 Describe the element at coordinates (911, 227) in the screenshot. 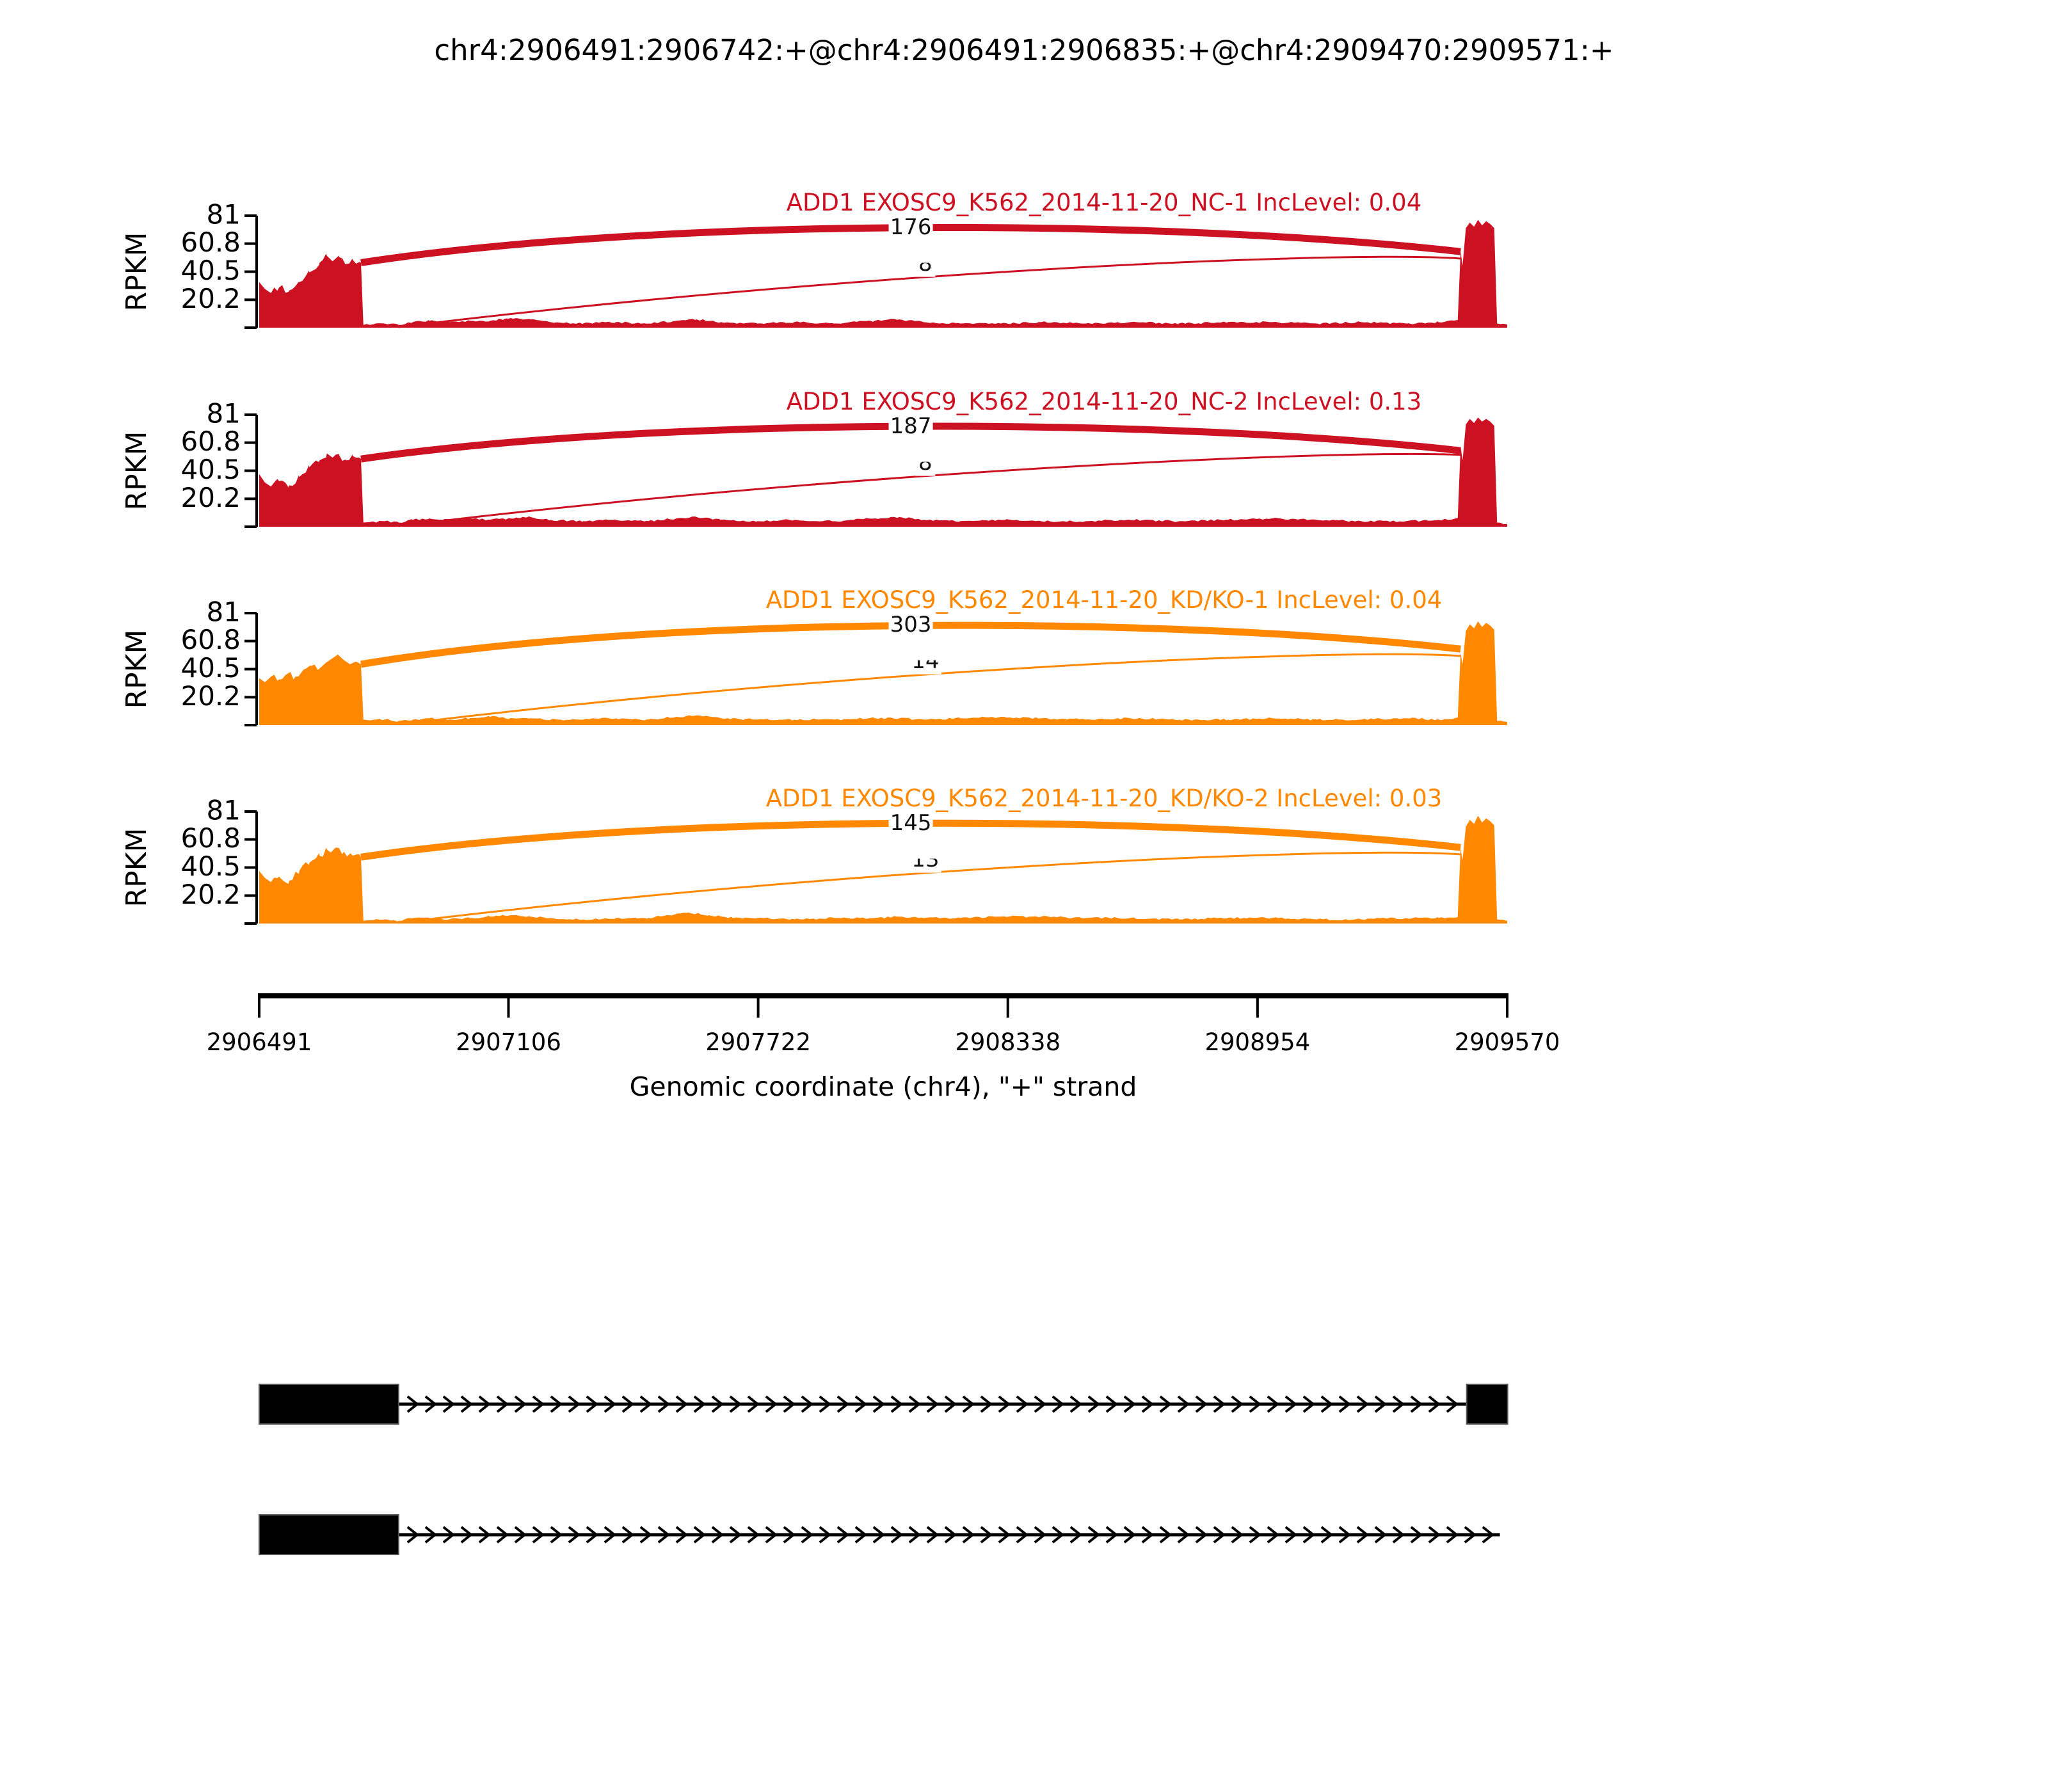

I see `junction-count-label: 176` at that location.